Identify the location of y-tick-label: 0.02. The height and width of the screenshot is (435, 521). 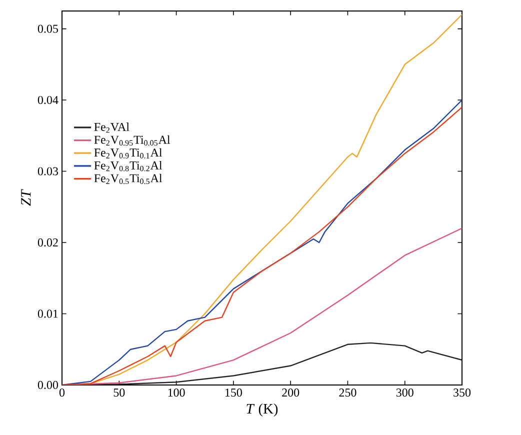
(48, 242).